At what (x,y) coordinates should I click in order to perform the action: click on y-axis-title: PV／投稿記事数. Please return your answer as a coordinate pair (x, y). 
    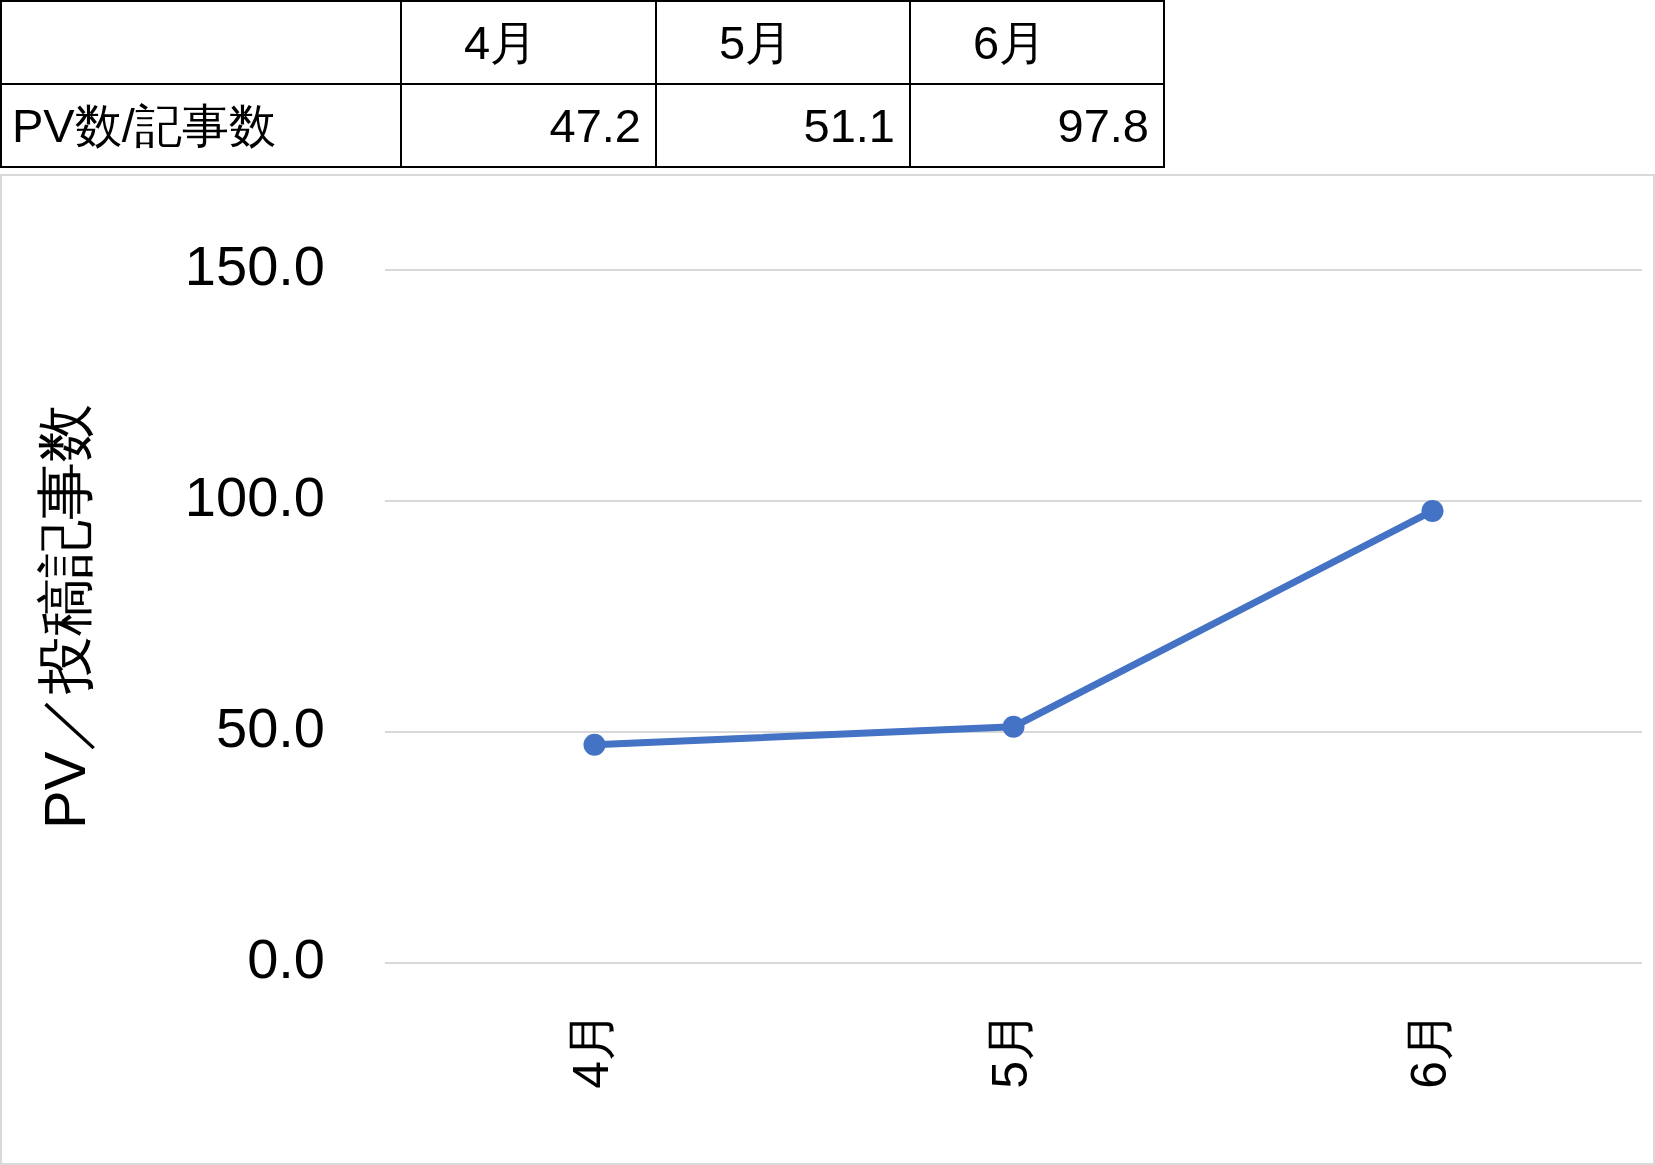
    Looking at the image, I should click on (64, 616).